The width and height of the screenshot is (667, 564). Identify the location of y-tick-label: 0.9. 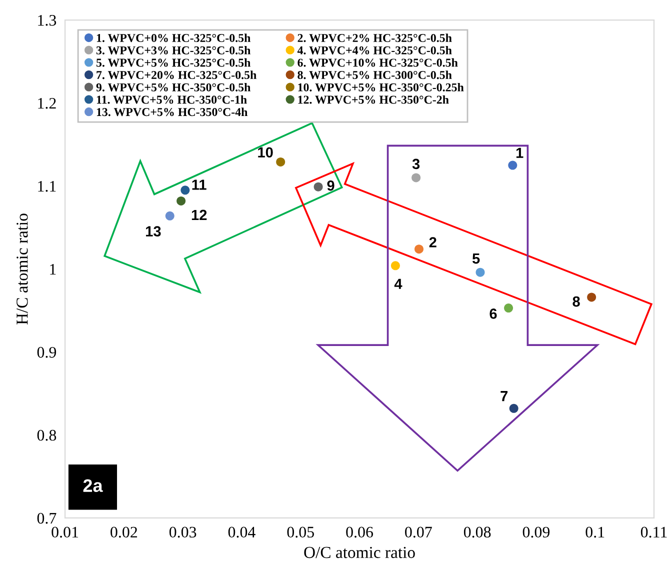
(46, 352).